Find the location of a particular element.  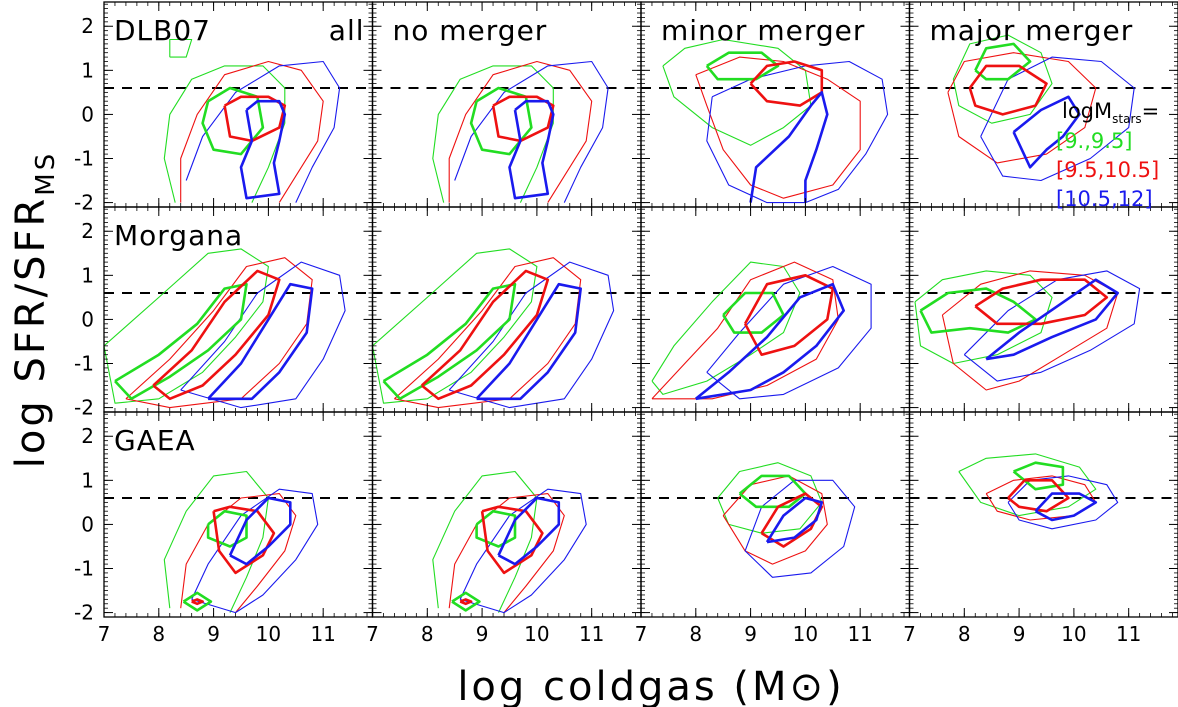

panel-r1-c1 is located at coordinates (506, 309).